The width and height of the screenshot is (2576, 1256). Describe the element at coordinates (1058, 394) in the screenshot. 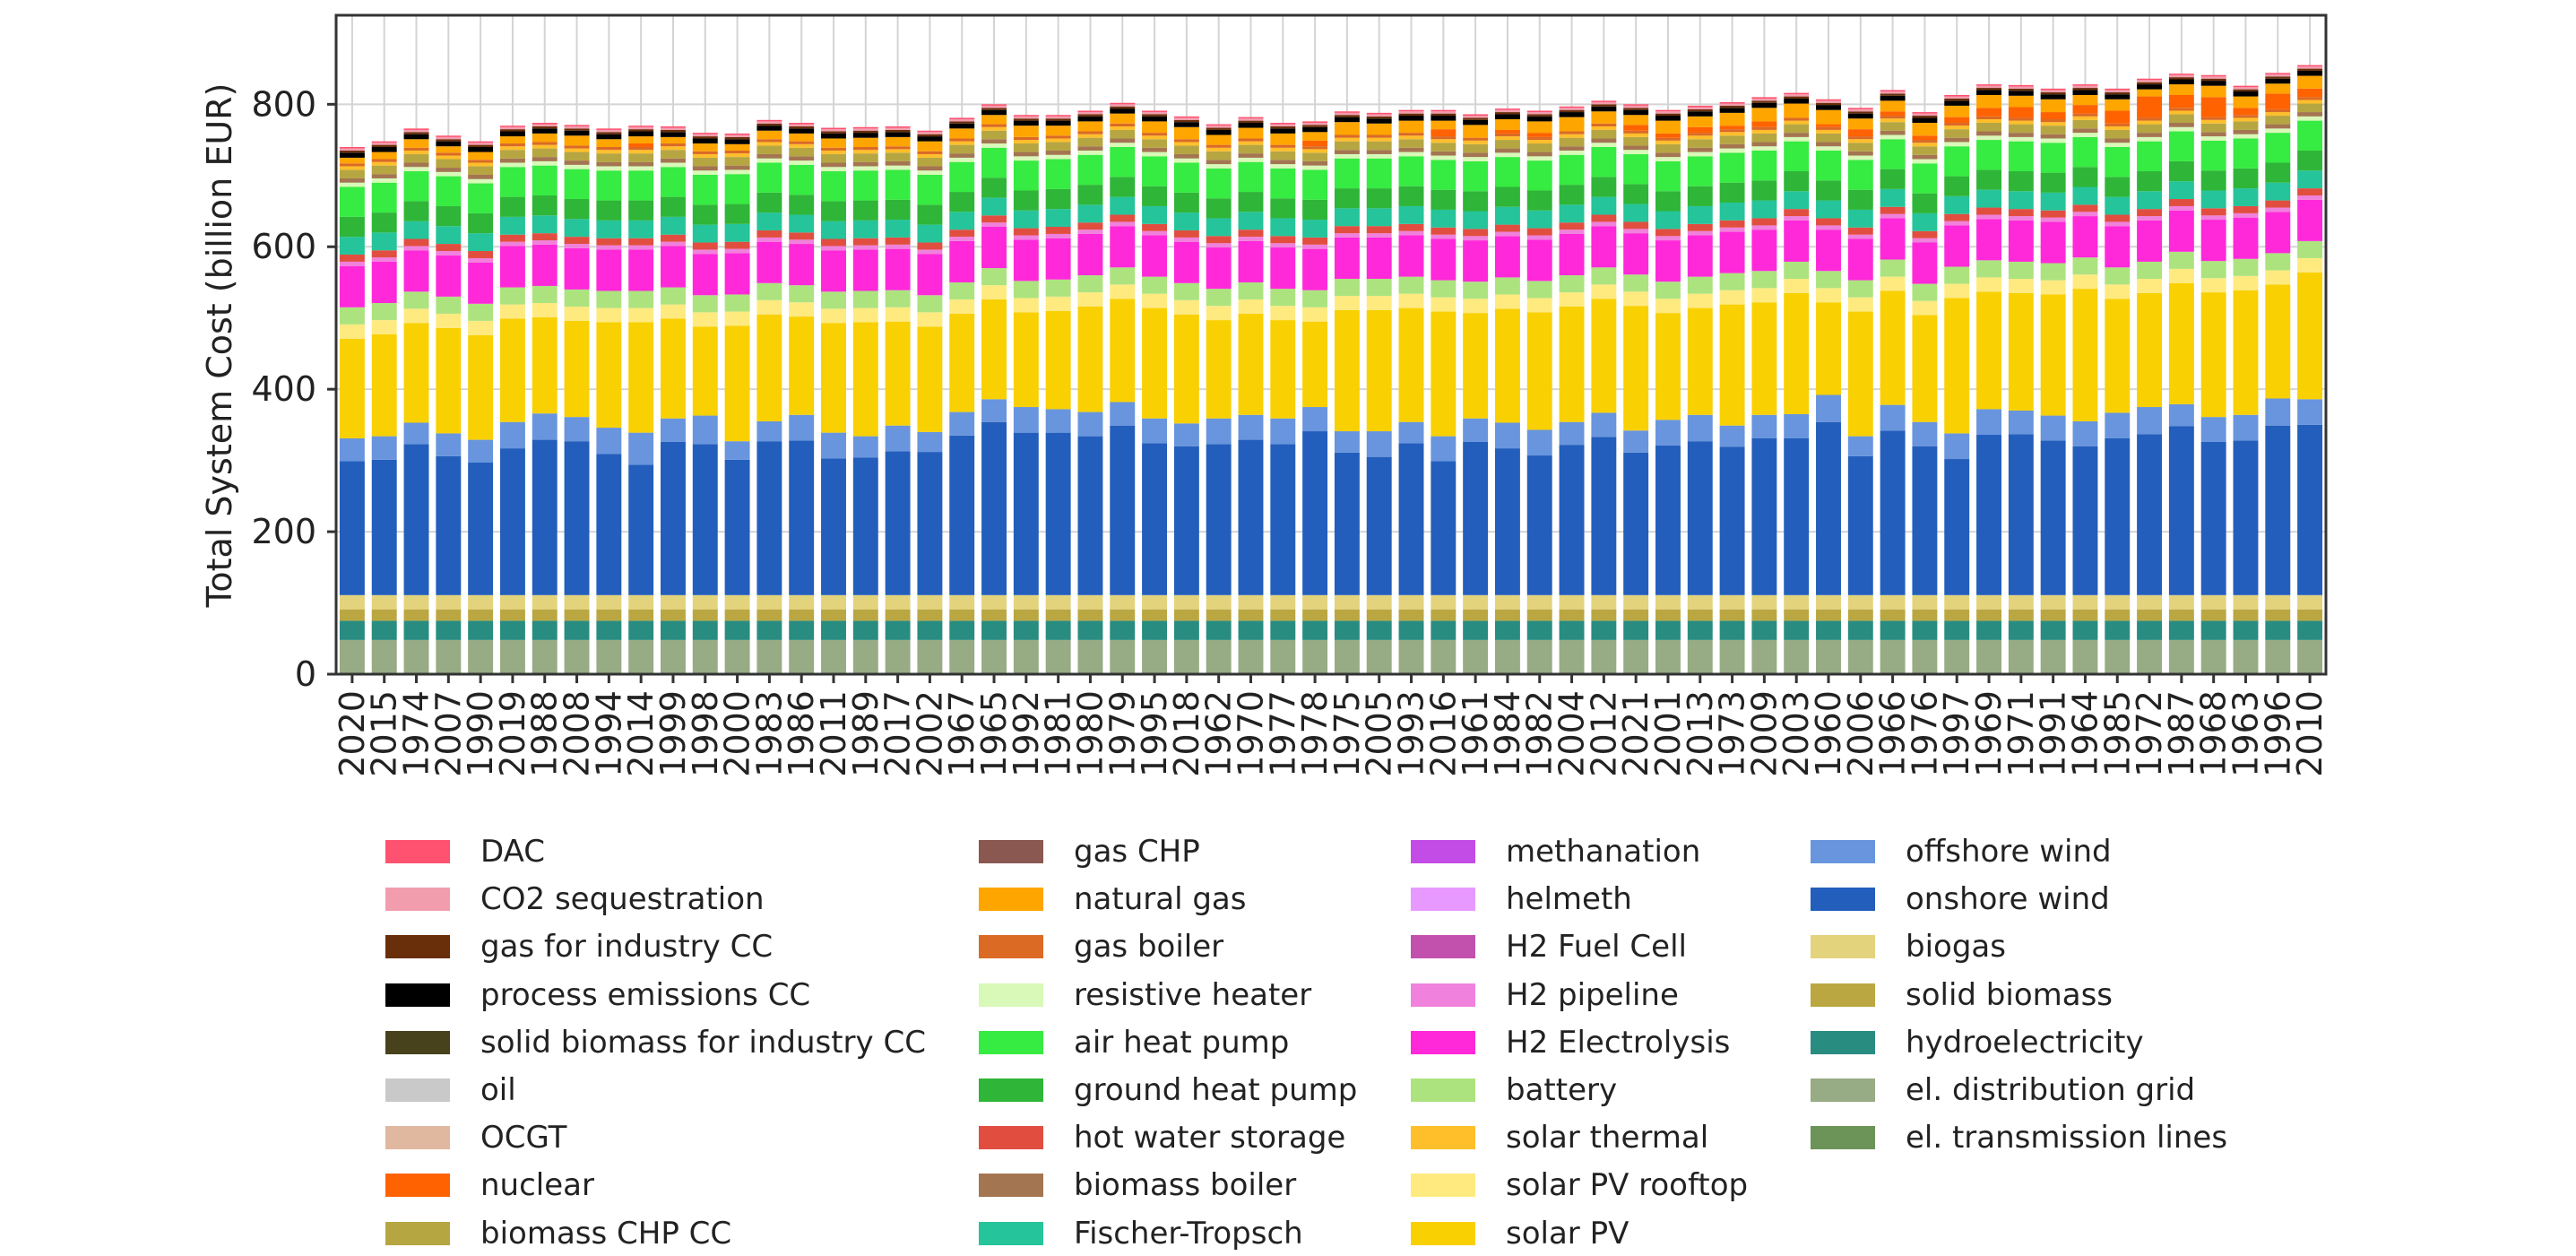

I see `bar-stack-1981` at that location.